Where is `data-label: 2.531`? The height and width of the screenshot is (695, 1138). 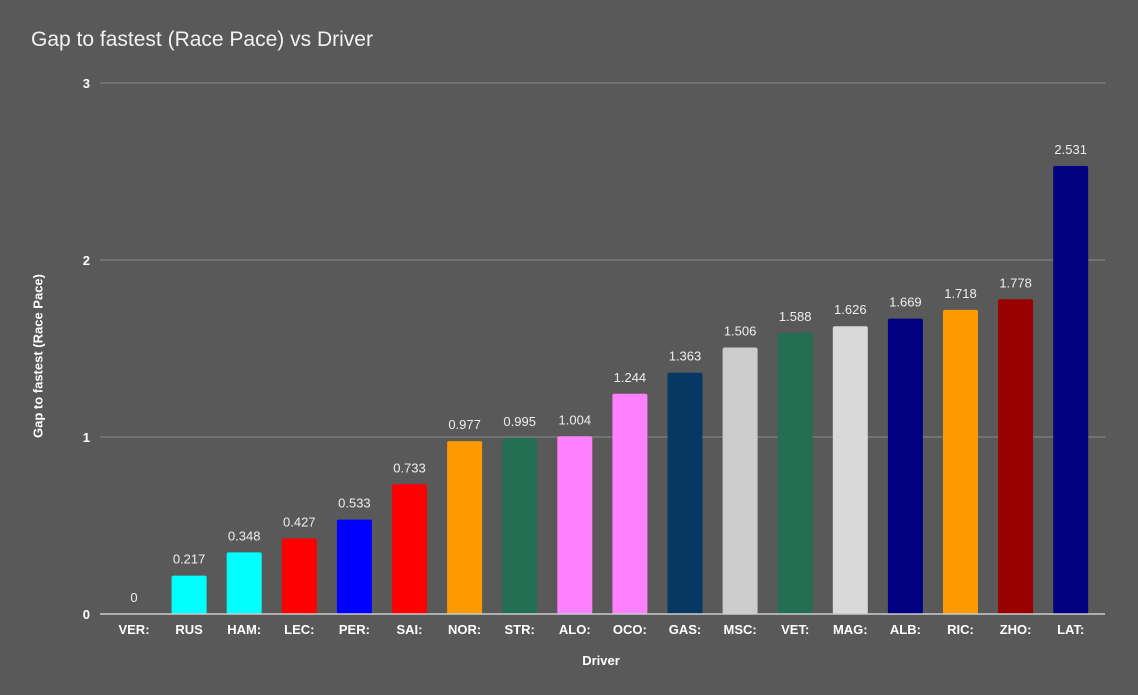 data-label: 2.531 is located at coordinates (1070, 149).